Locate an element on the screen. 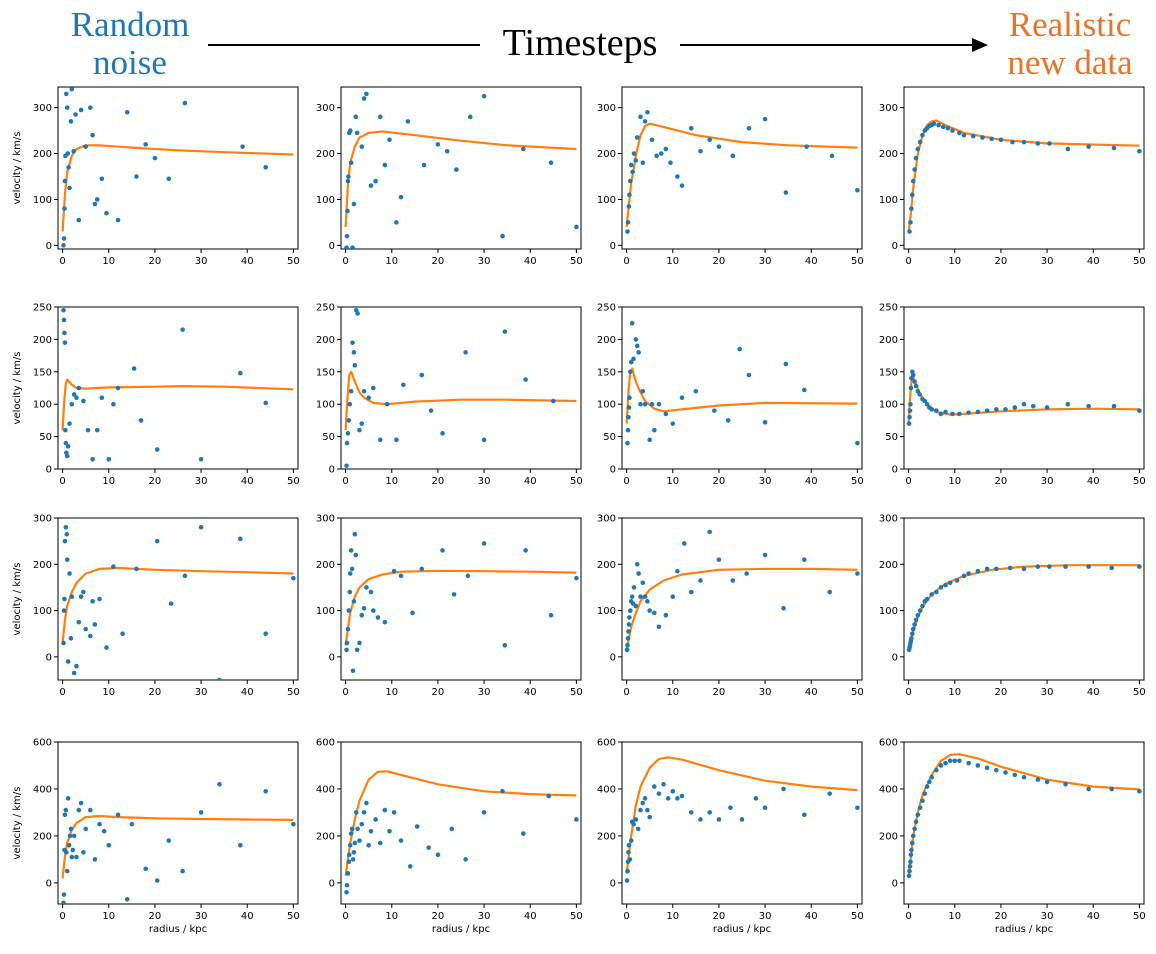  plot-area is located at coordinates (1024, 176).